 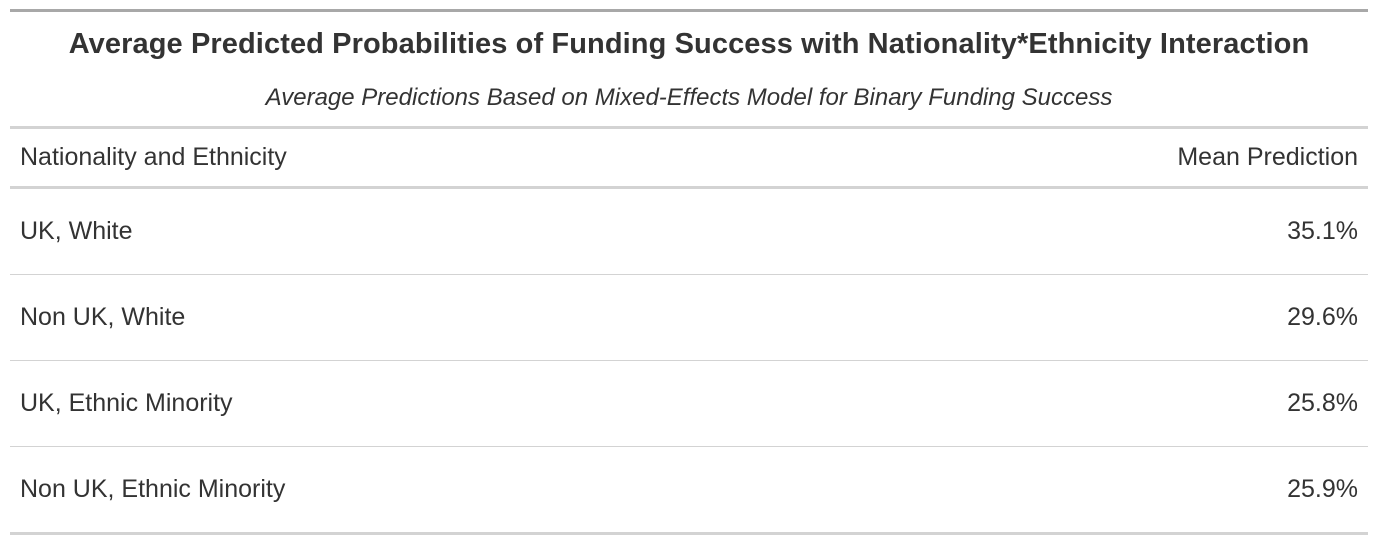 I want to click on table-bottom-rule, so click(x=689, y=533).